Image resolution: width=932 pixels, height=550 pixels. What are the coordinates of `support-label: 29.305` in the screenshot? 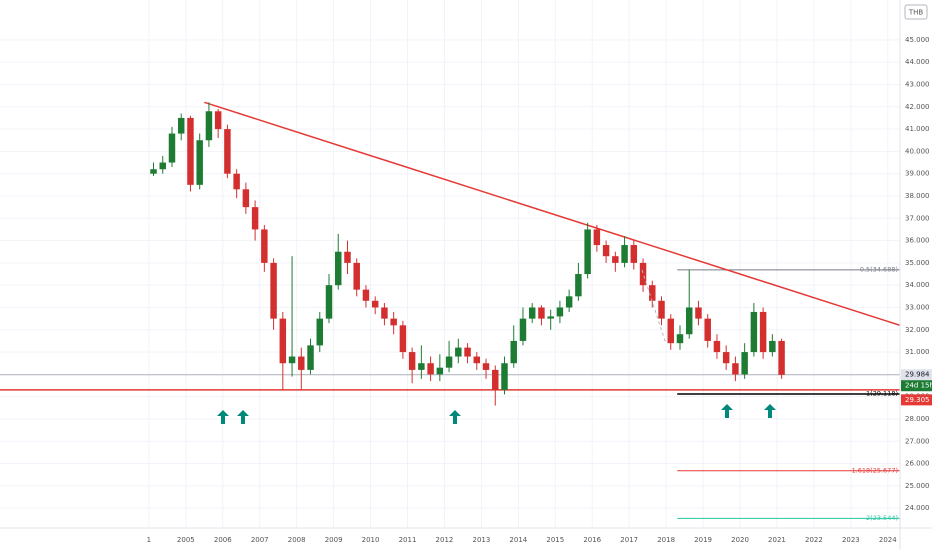 It's located at (917, 400).